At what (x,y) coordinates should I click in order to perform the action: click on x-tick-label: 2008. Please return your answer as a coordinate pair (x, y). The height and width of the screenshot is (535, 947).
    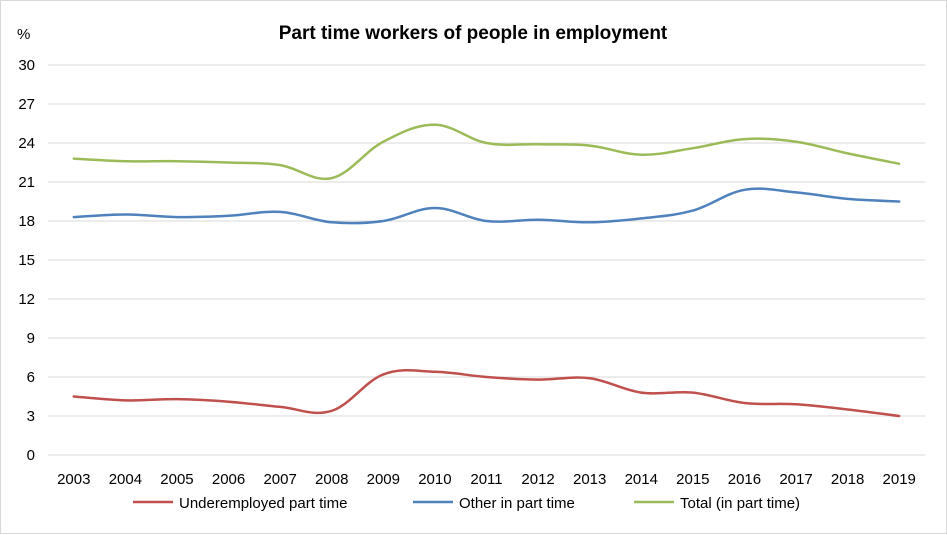
    Looking at the image, I should click on (331, 479).